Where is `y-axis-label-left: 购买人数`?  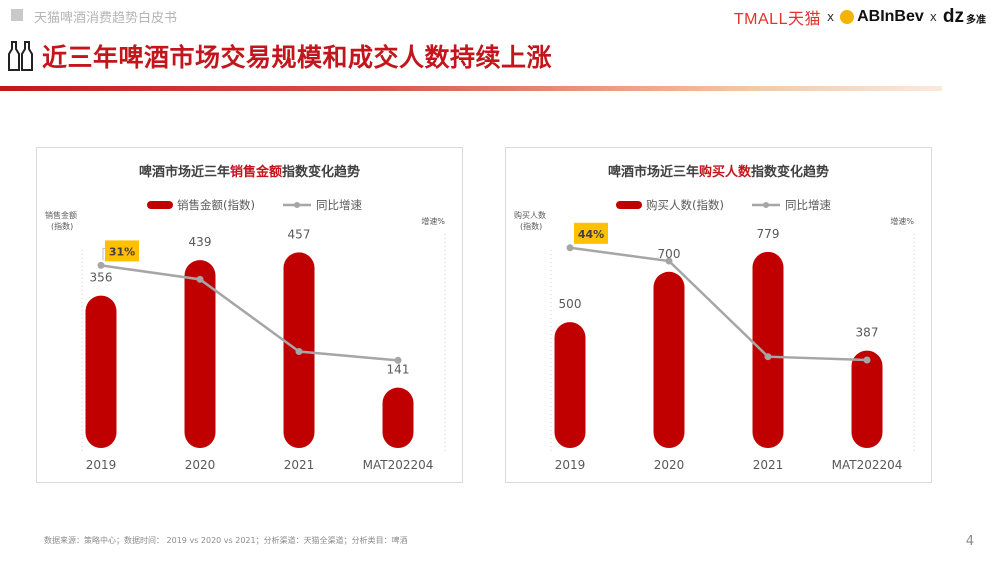 y-axis-label-left: 购买人数 is located at coordinates (530, 215).